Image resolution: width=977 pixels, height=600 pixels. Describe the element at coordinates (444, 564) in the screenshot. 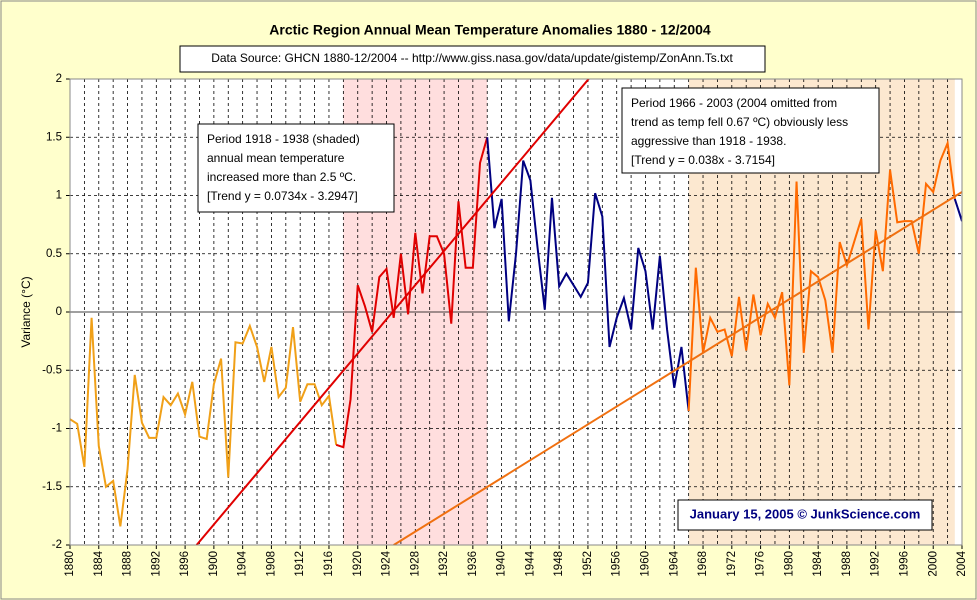

I see `x-tick-label: 1932` at that location.